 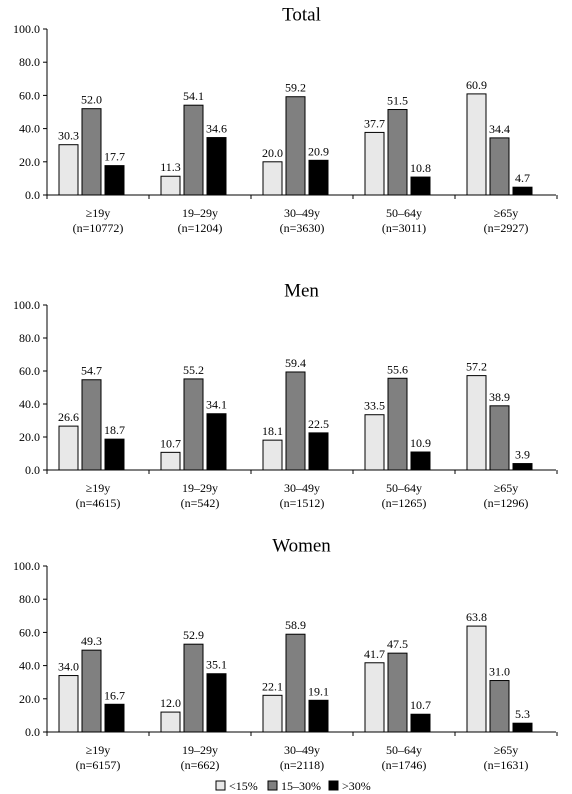 I want to click on x-tick-label: (n=1265), so click(x=404, y=503).